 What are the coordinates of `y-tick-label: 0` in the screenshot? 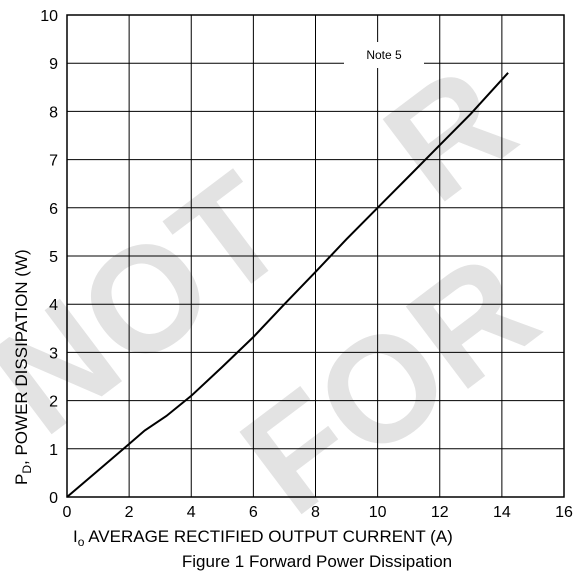 It's located at (53, 498).